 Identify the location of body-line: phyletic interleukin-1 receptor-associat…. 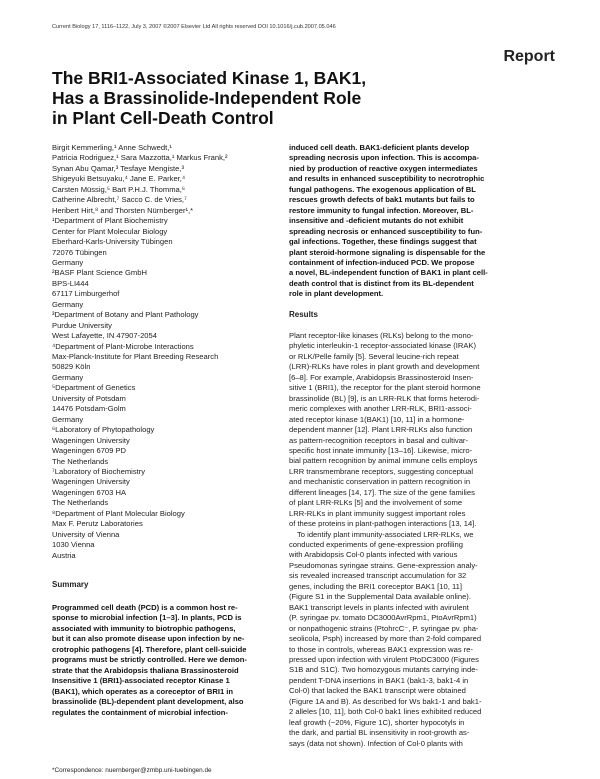
(382, 346).